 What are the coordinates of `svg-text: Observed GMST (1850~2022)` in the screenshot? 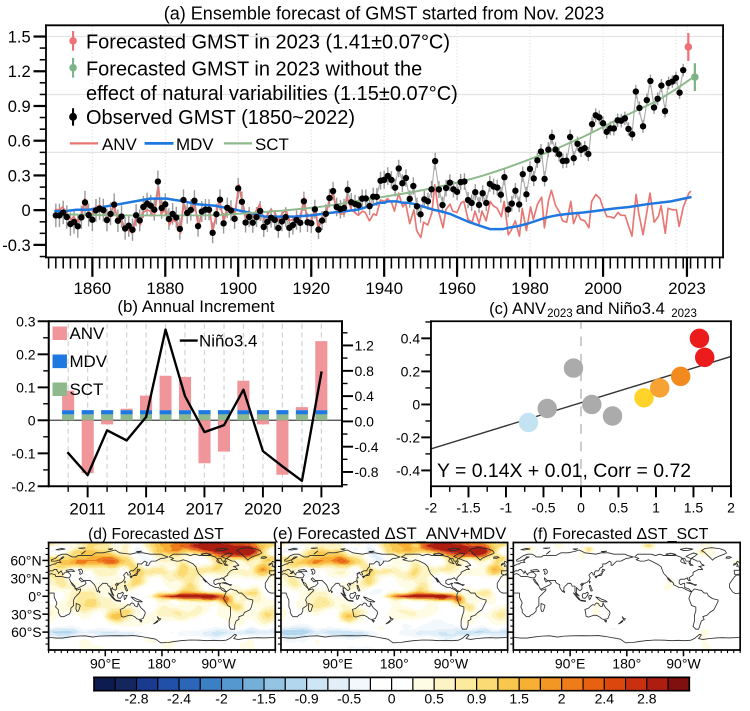 It's located at (220, 118).